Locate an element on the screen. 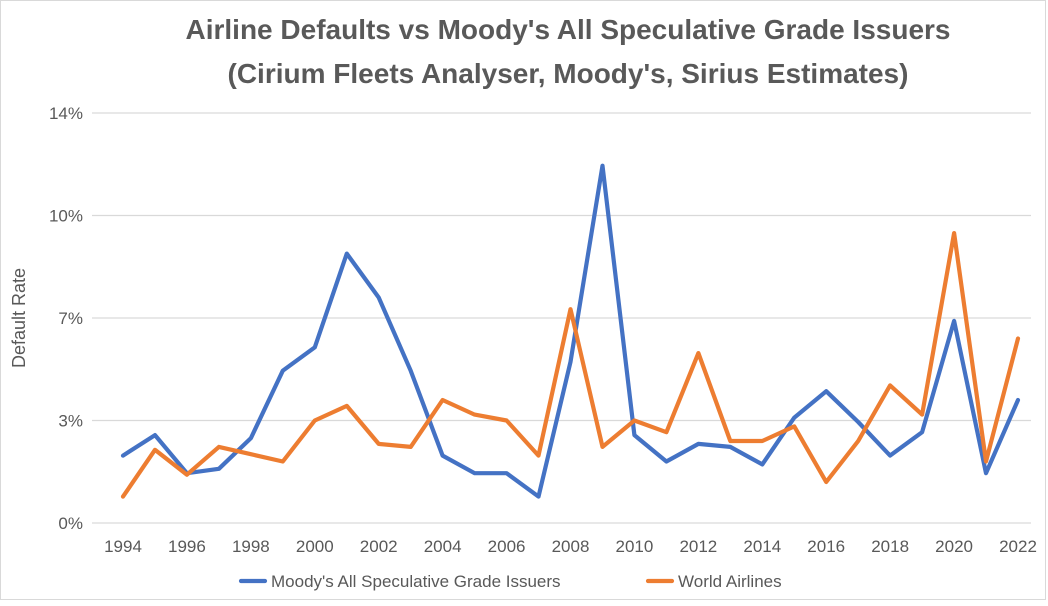 This screenshot has width=1048, height=606. x-tick-label: 2008 is located at coordinates (571, 546).